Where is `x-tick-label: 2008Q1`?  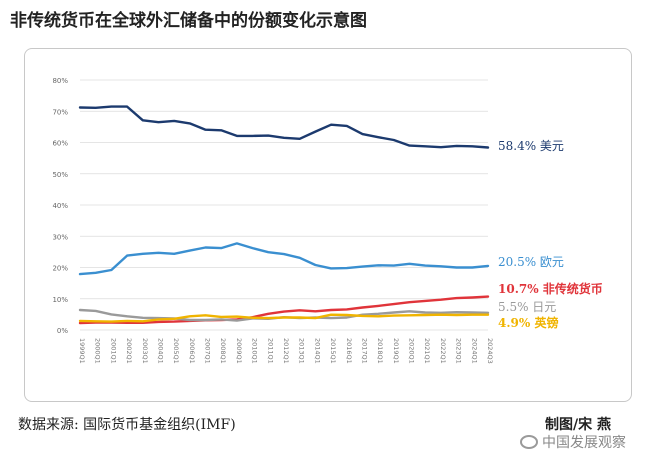
x-tick-label: 2008Q1 is located at coordinates (223, 351).